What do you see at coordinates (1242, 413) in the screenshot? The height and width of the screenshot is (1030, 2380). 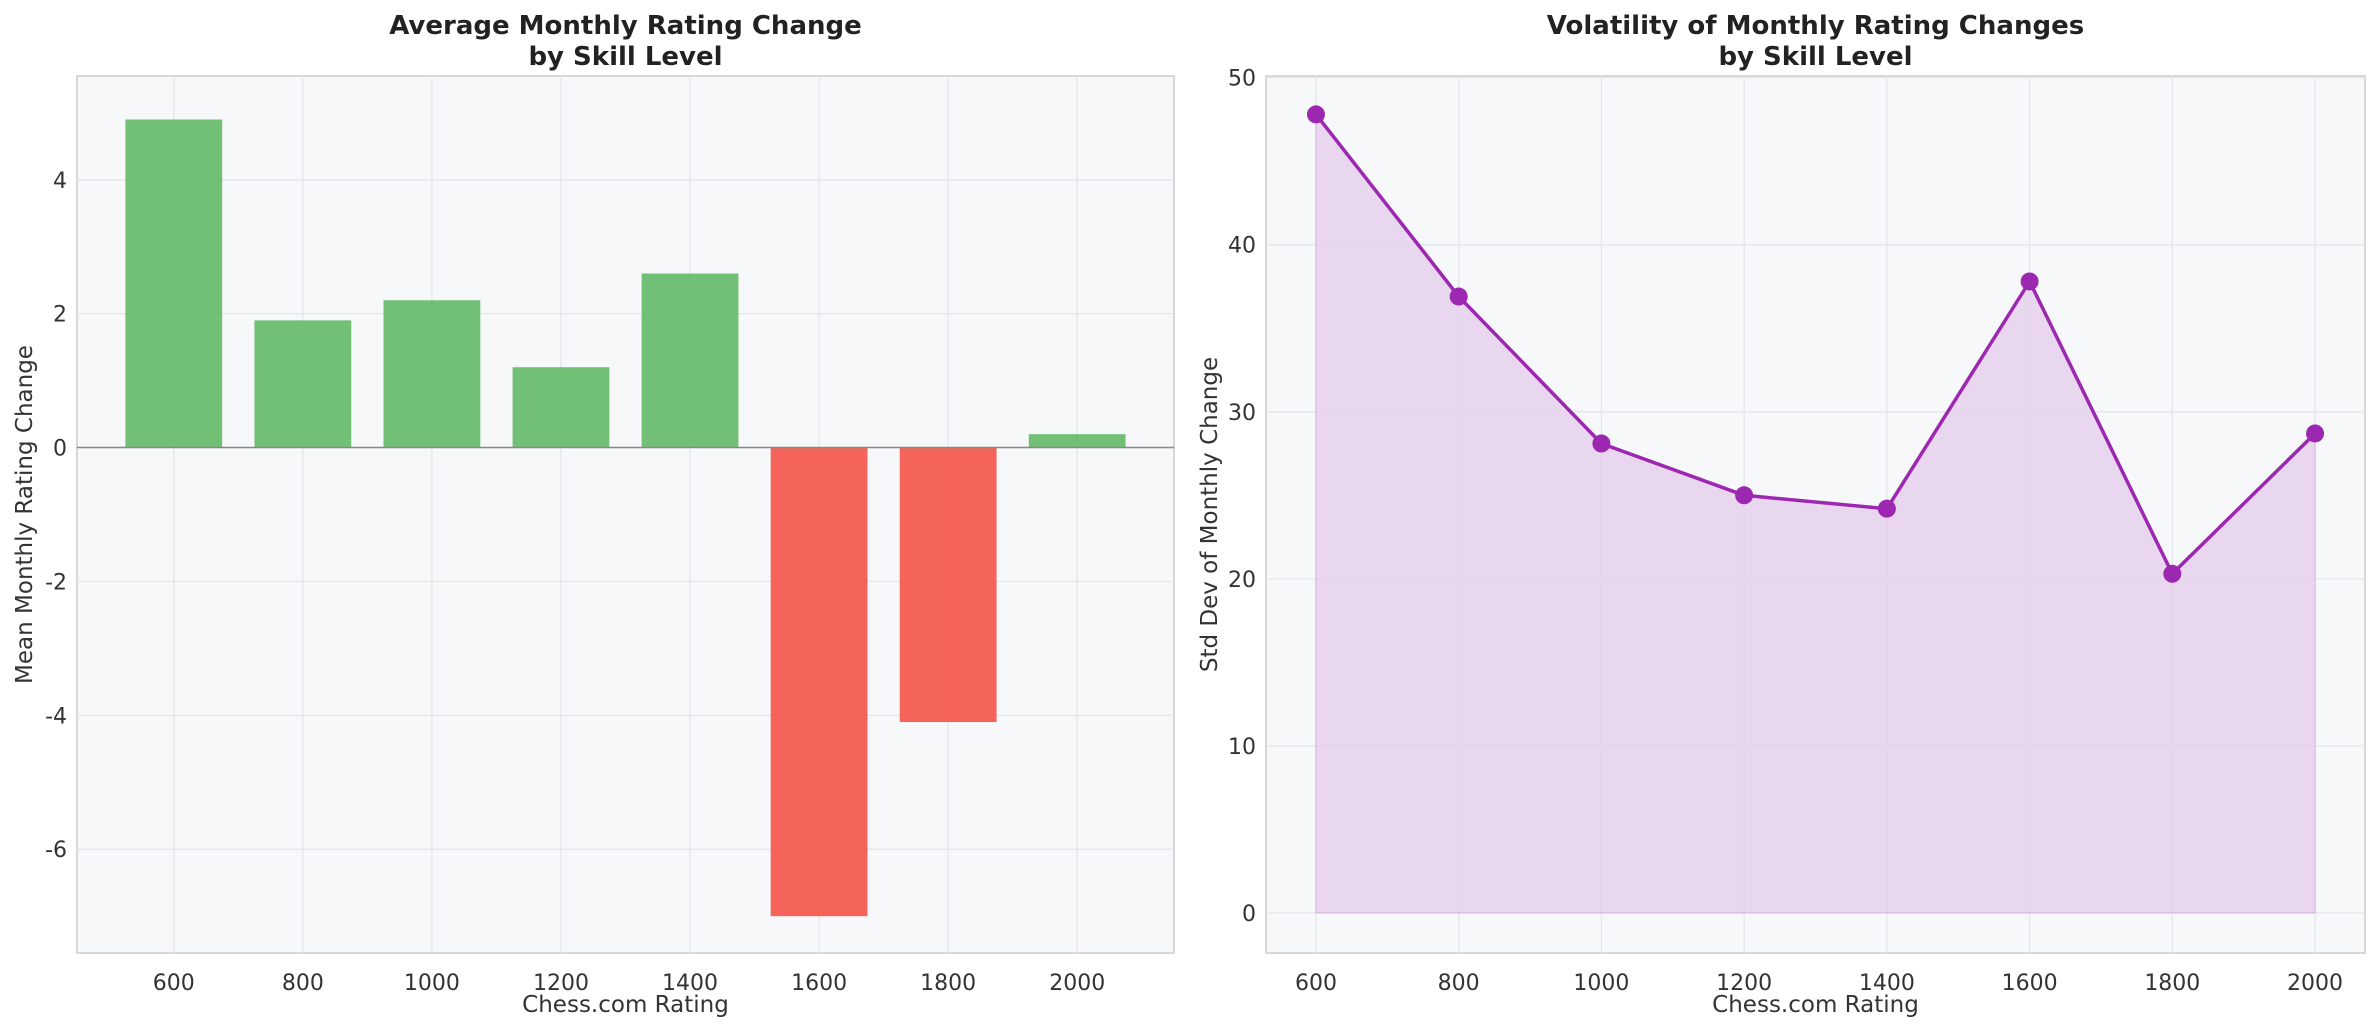 I see `y-tick-label: 30` at bounding box center [1242, 413].